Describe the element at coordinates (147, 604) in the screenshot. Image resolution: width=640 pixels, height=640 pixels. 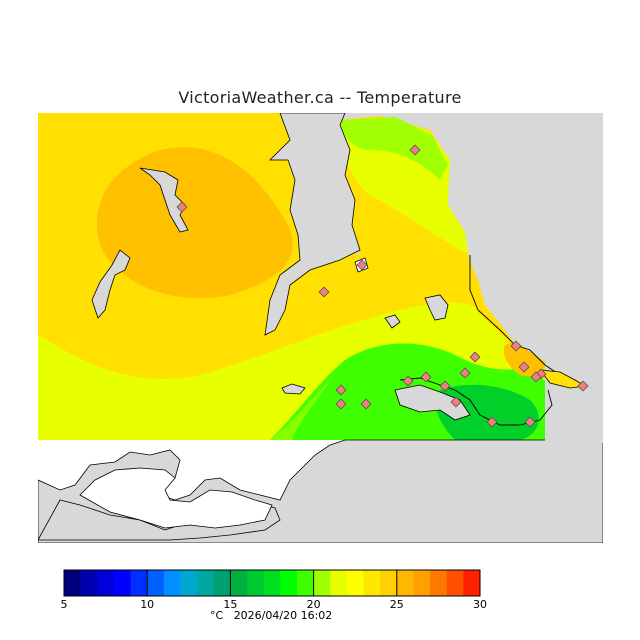
I see `legend-tick-label: 10` at that location.